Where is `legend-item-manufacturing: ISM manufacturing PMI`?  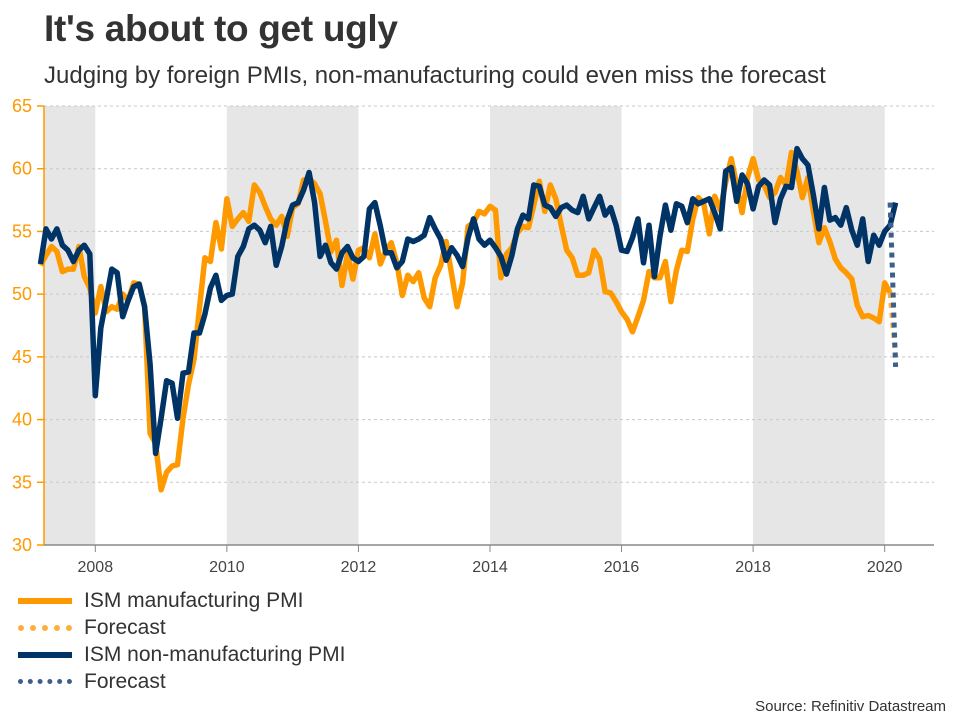
legend-item-manufacturing: ISM manufacturing PMI is located at coordinates (181, 600).